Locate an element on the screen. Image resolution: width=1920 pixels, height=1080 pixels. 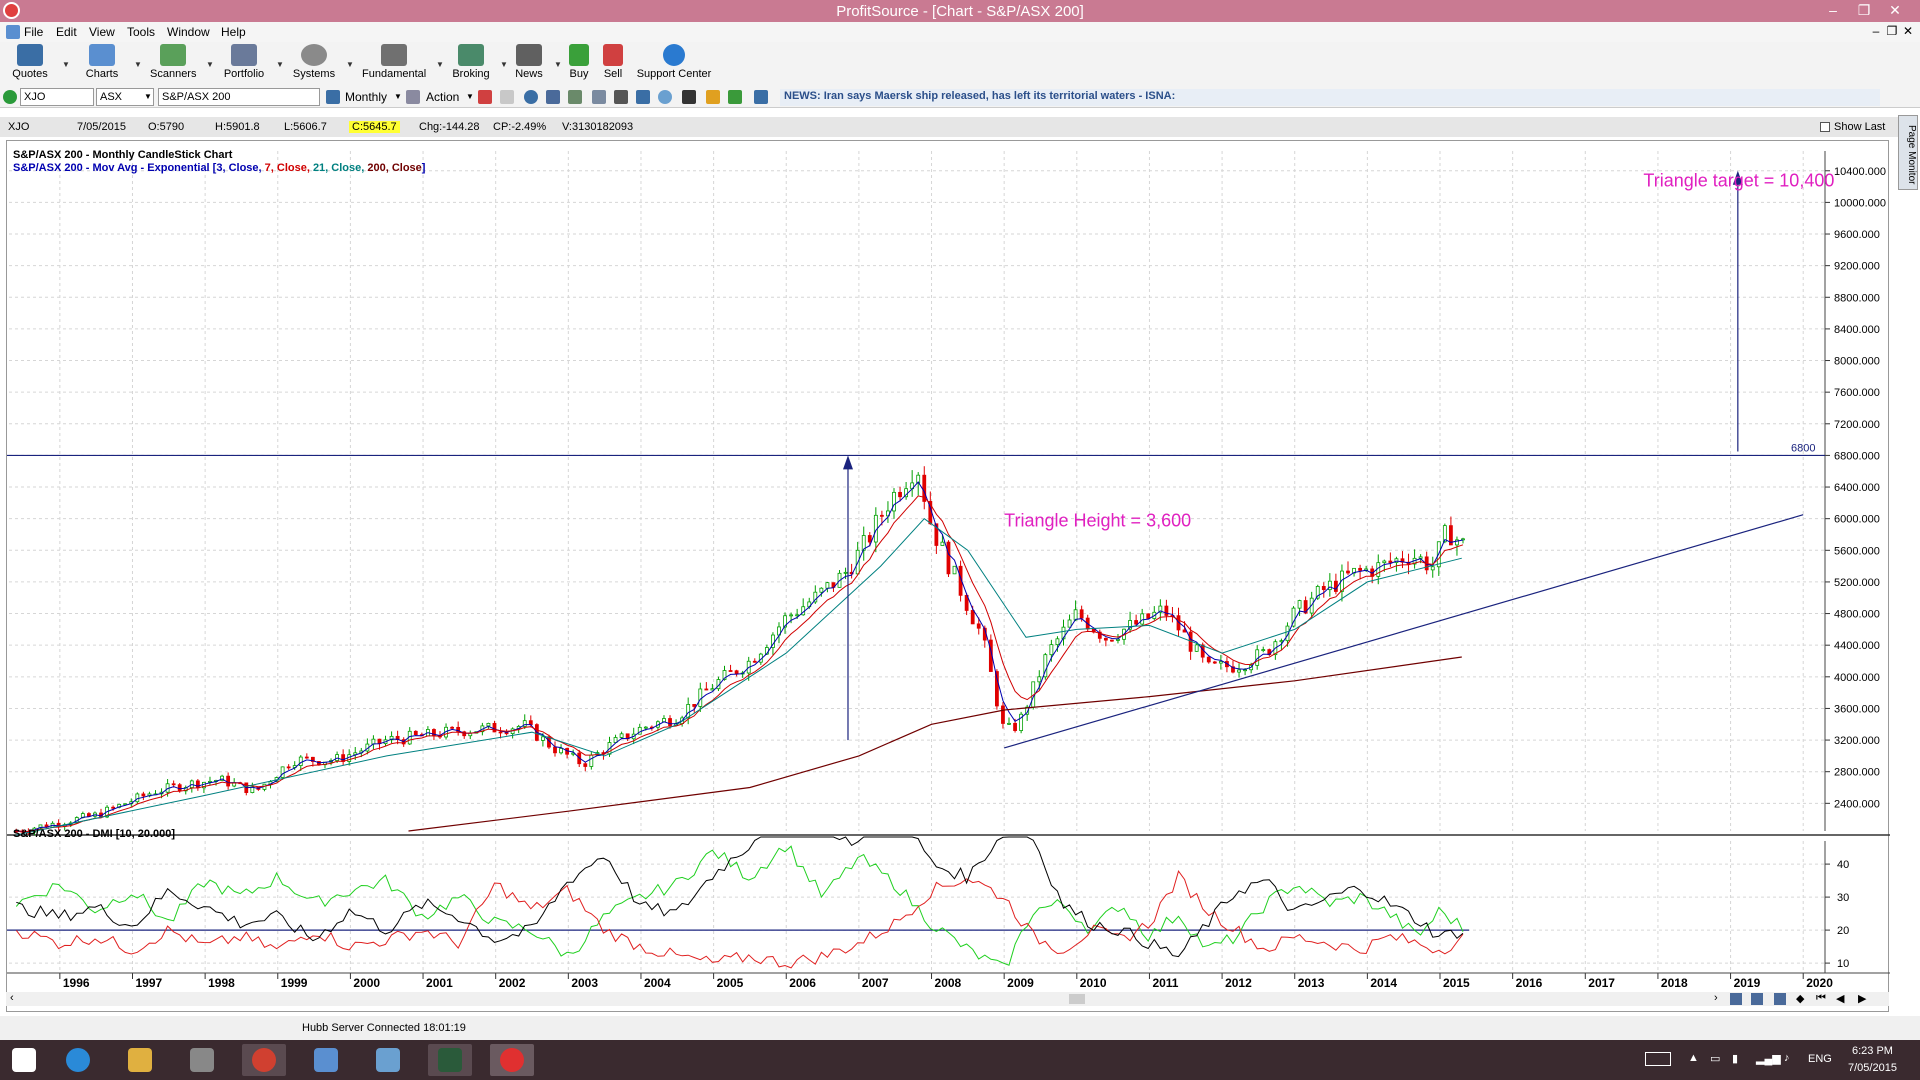
charts-button: Charts is located at coordinates (102, 62).